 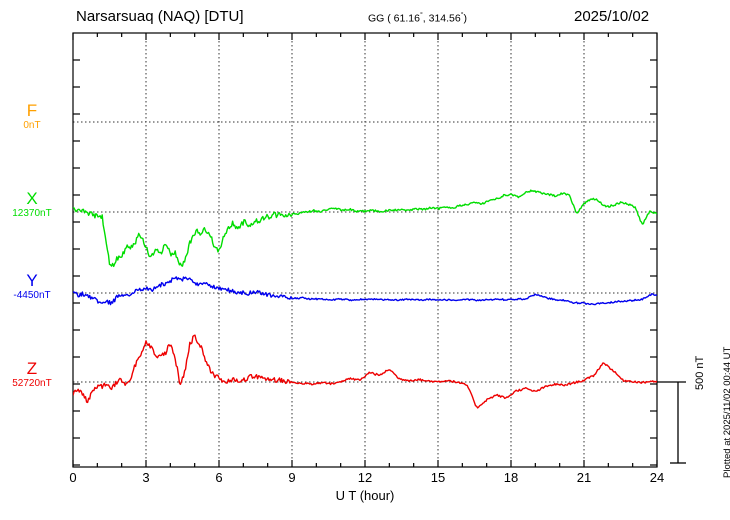 I want to click on component-letter-z: Z, so click(x=32, y=368).